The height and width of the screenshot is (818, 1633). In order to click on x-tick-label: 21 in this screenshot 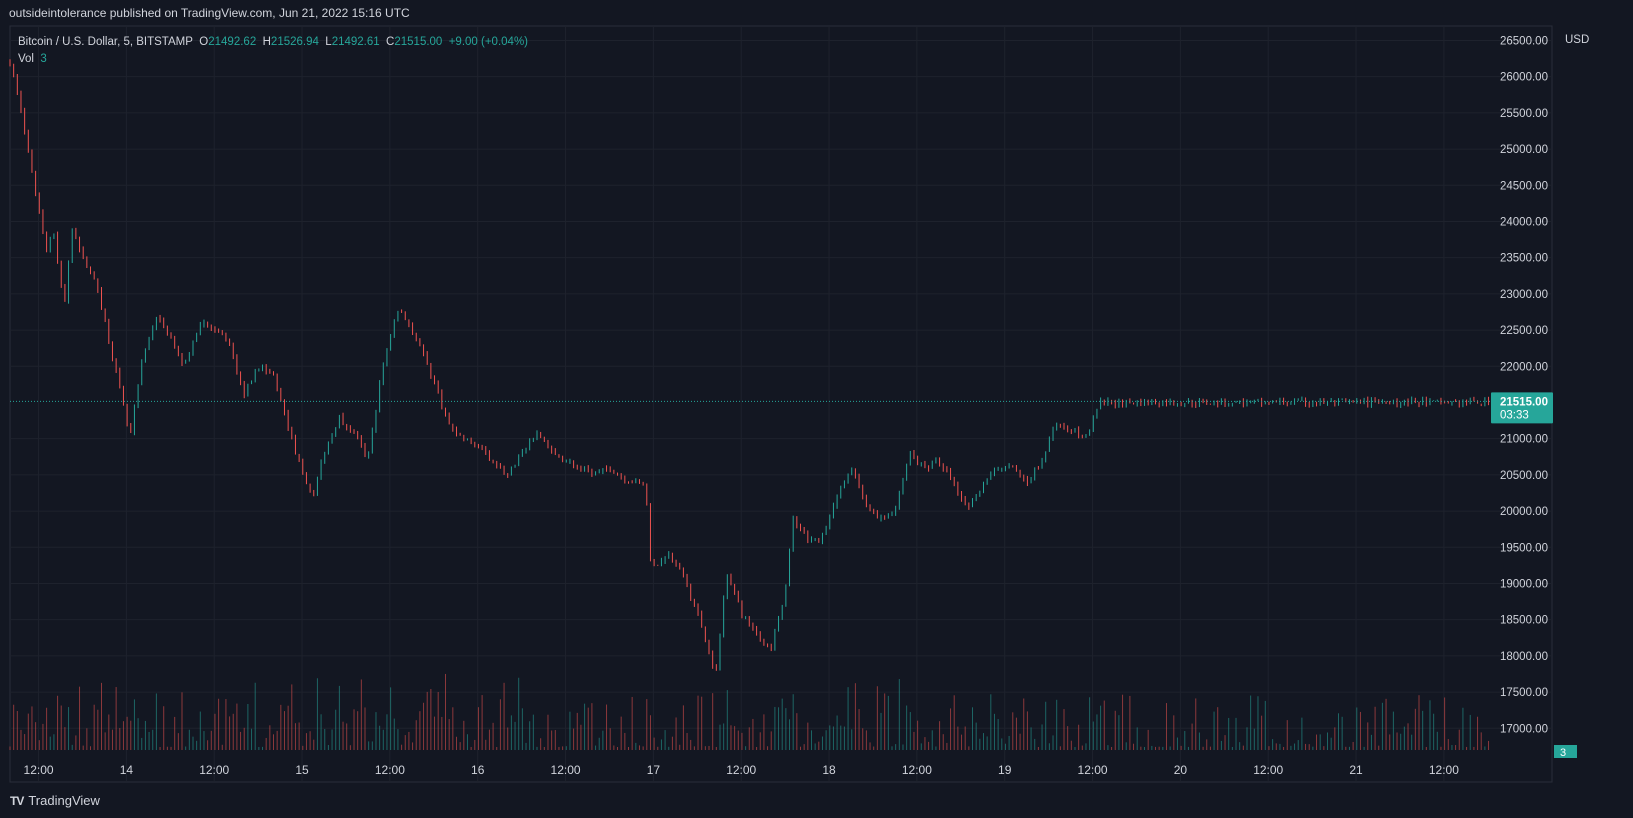, I will do `click(1356, 770)`.